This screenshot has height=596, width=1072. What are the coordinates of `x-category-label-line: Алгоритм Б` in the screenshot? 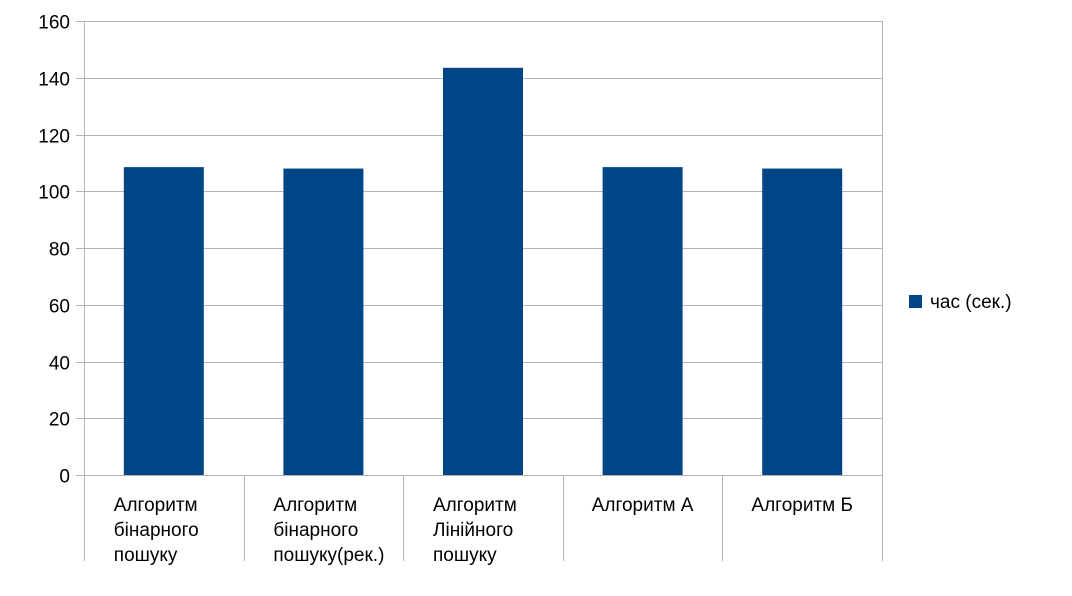 It's located at (802, 505).